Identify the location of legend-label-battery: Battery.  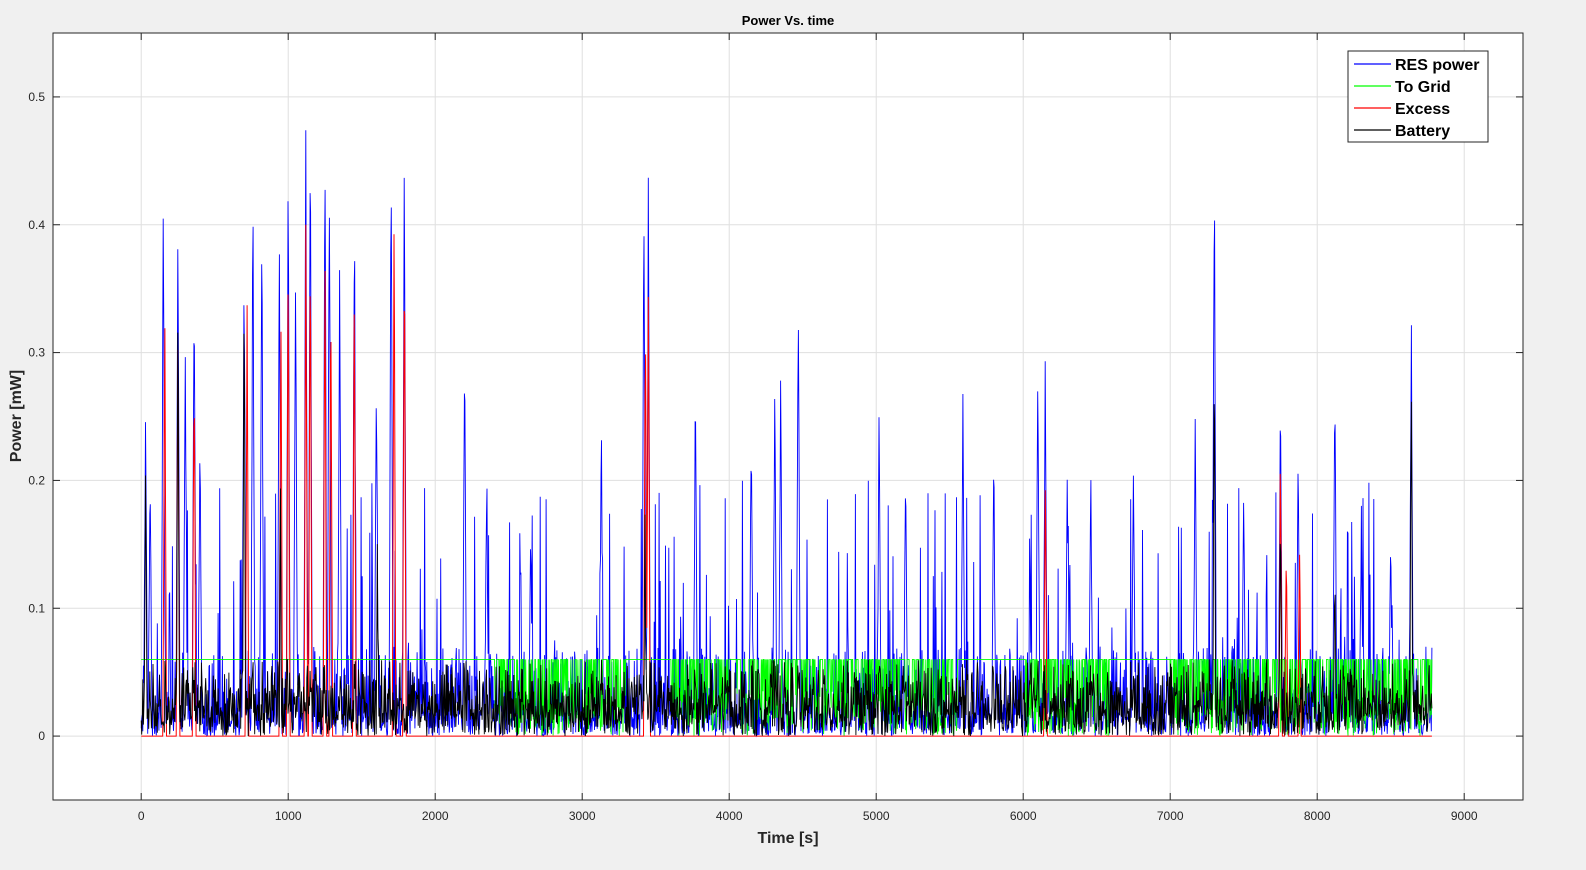
(1422, 131).